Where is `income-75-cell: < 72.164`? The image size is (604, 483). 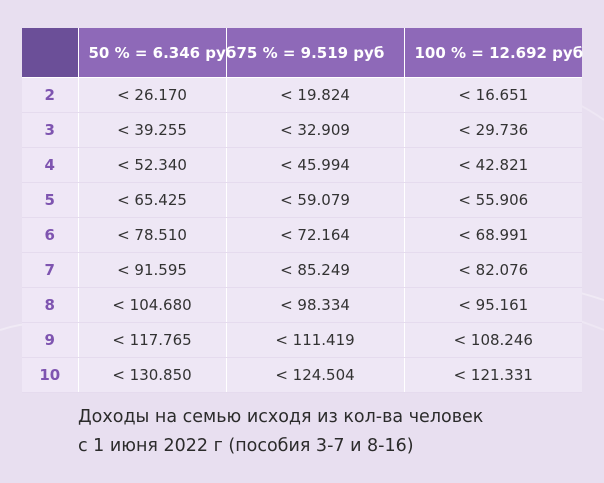
income-75-cell: < 72.164 is located at coordinates (314, 235).